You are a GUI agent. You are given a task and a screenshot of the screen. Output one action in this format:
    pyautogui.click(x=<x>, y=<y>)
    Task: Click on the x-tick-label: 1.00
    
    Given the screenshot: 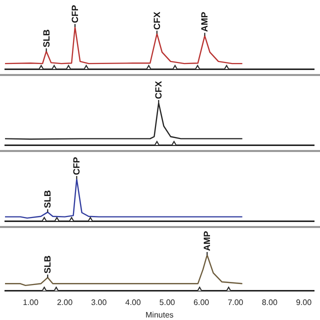 What is the action you would take?
    pyautogui.click(x=30, y=302)
    